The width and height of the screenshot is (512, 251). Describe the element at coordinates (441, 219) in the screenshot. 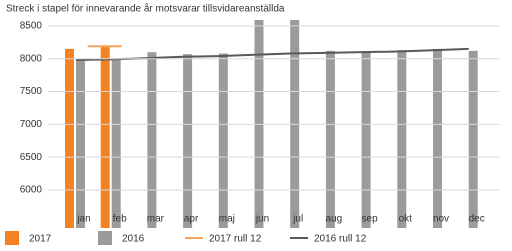

I see `x-tick-label: nov` at that location.